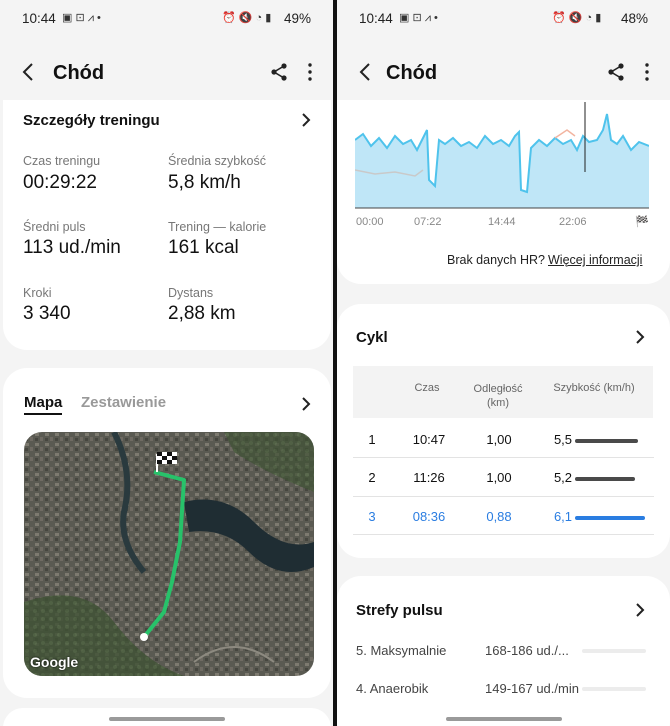 The image size is (670, 726). I want to click on detail-label: Średnia szybkość, so click(217, 161).